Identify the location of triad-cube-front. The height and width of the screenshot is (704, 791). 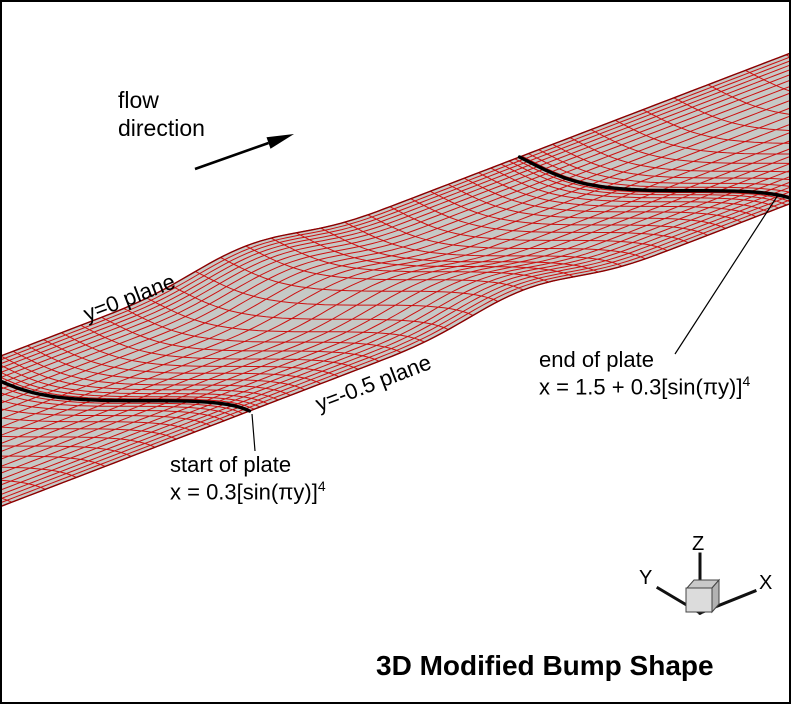
(699, 600).